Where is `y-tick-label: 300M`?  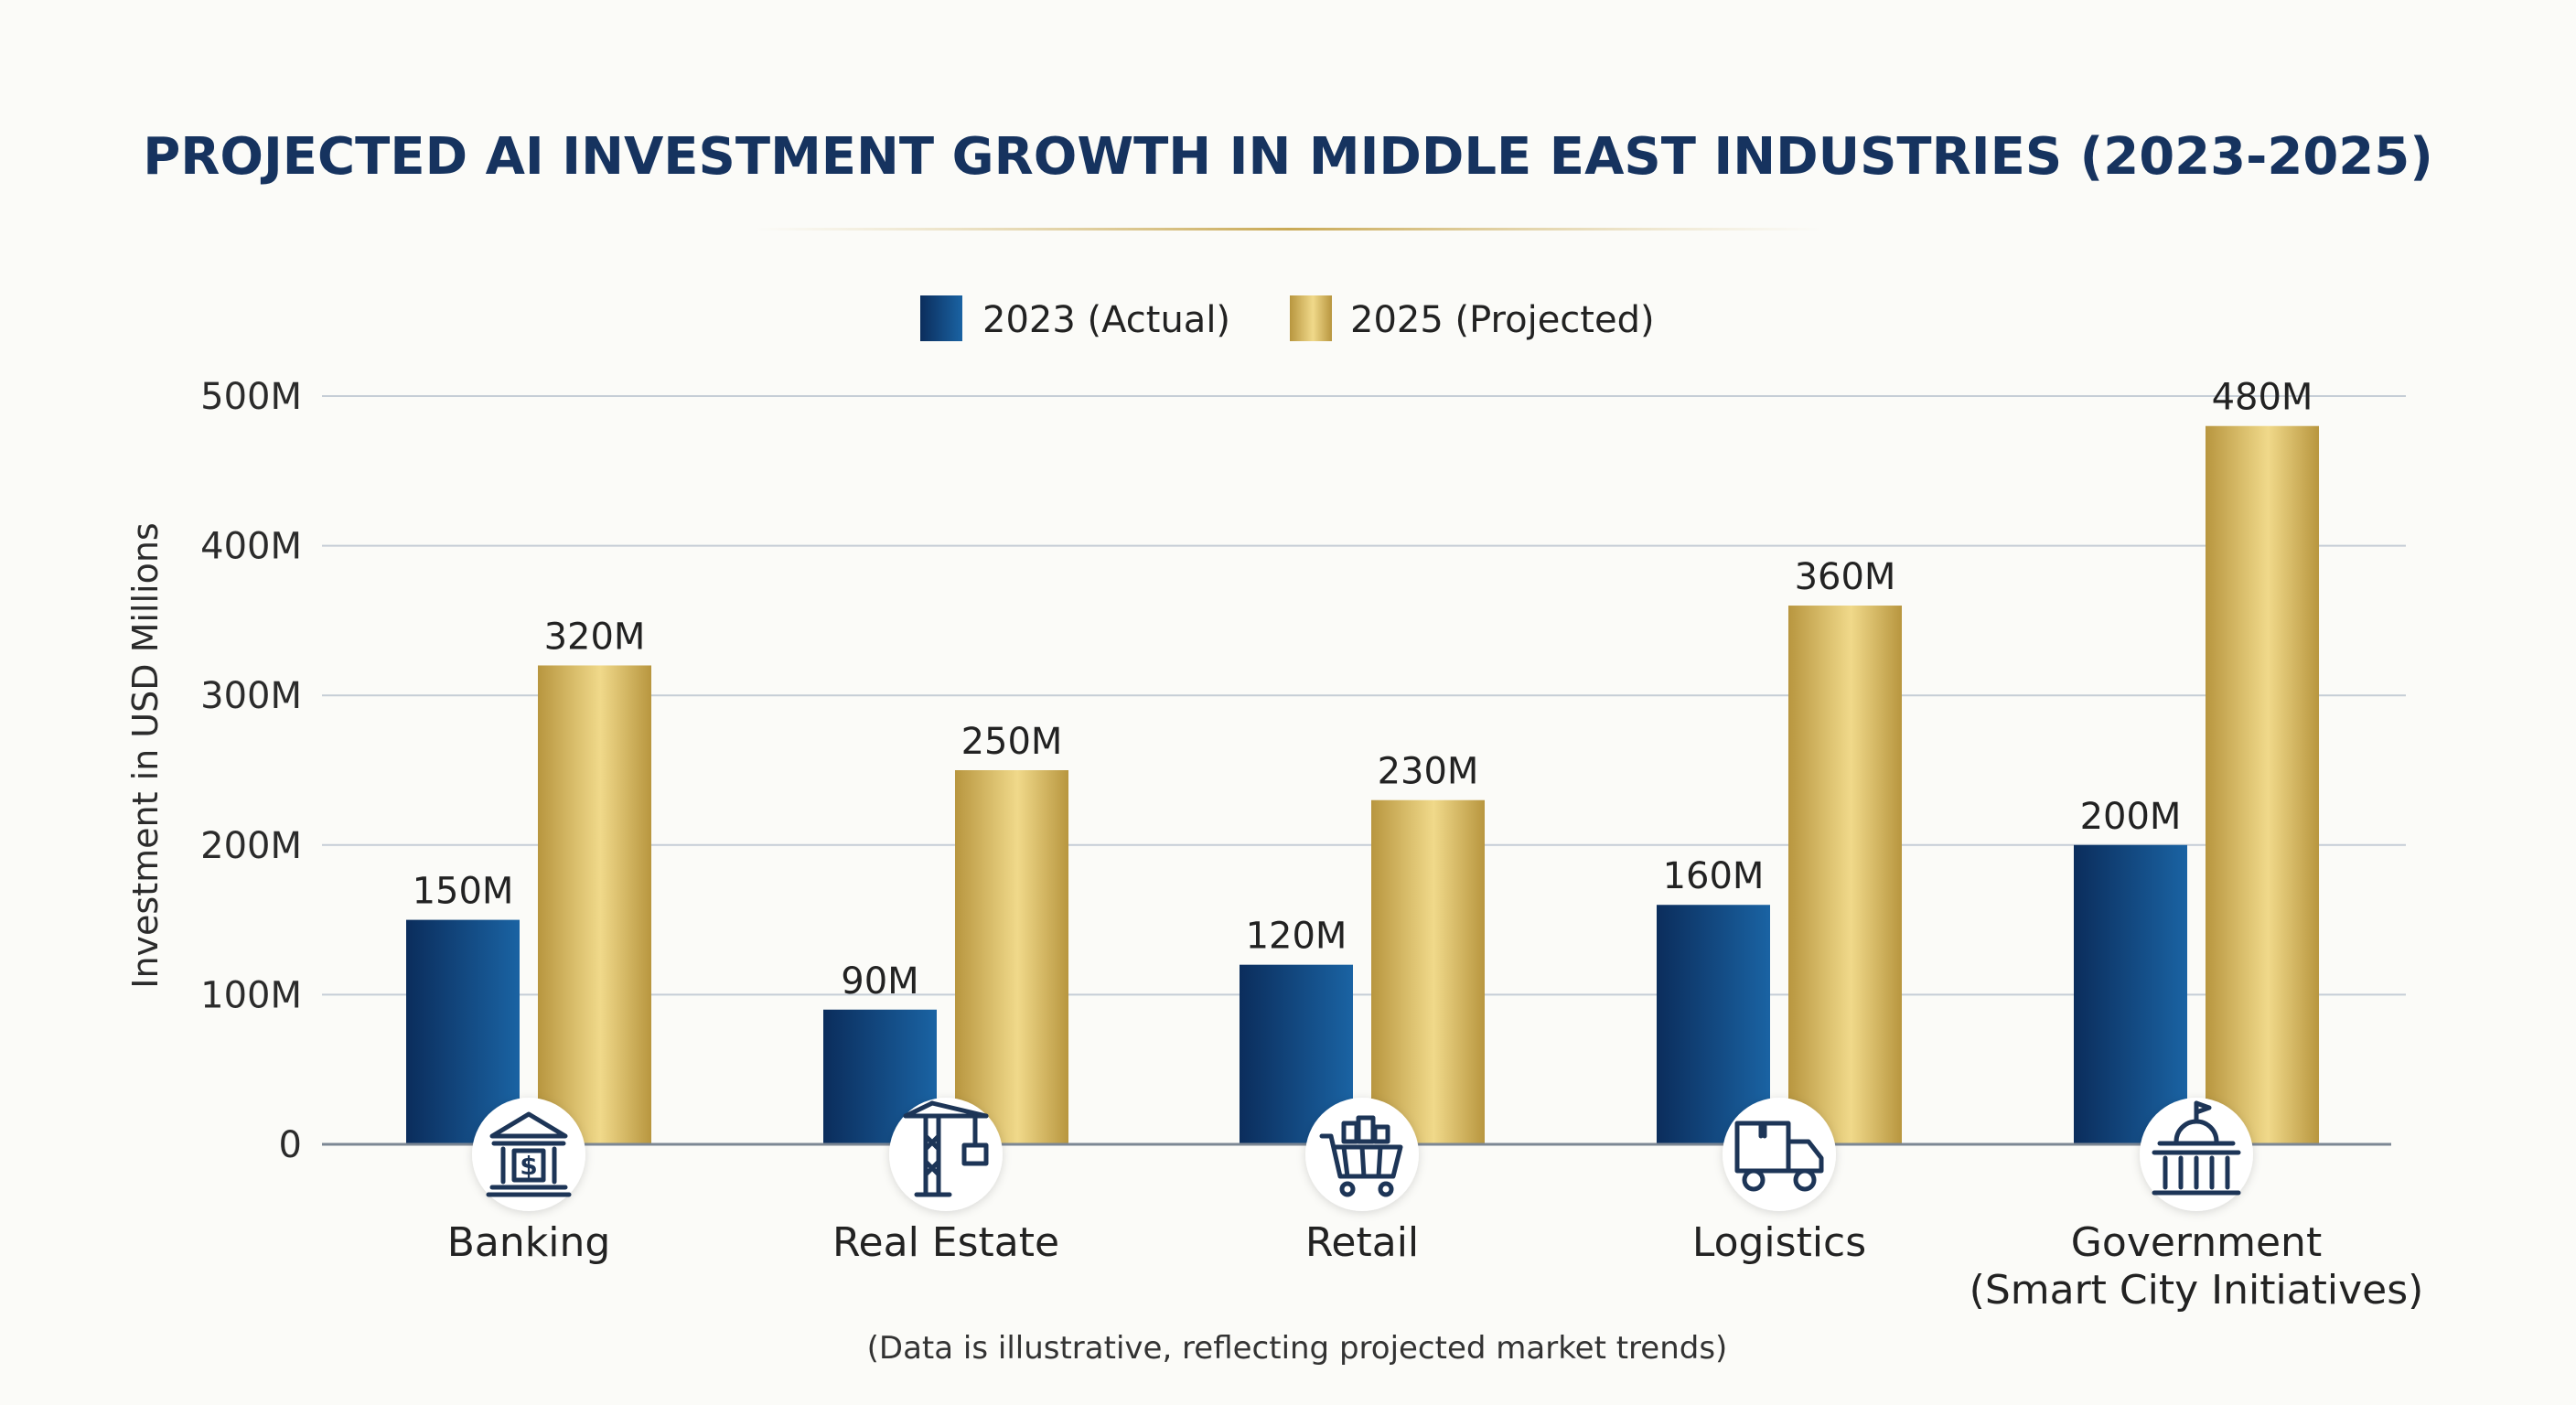
y-tick-label: 300M is located at coordinates (251, 696).